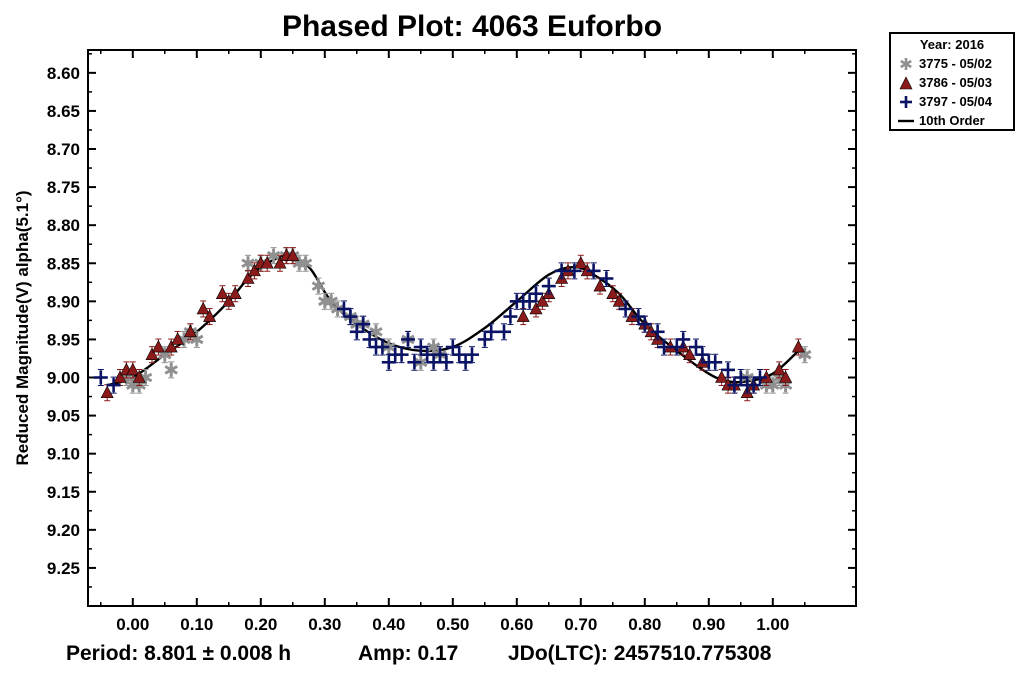 This screenshot has height=675, width=1024. What do you see at coordinates (196, 624) in the screenshot?
I see `x-tick-label: 0.10` at bounding box center [196, 624].